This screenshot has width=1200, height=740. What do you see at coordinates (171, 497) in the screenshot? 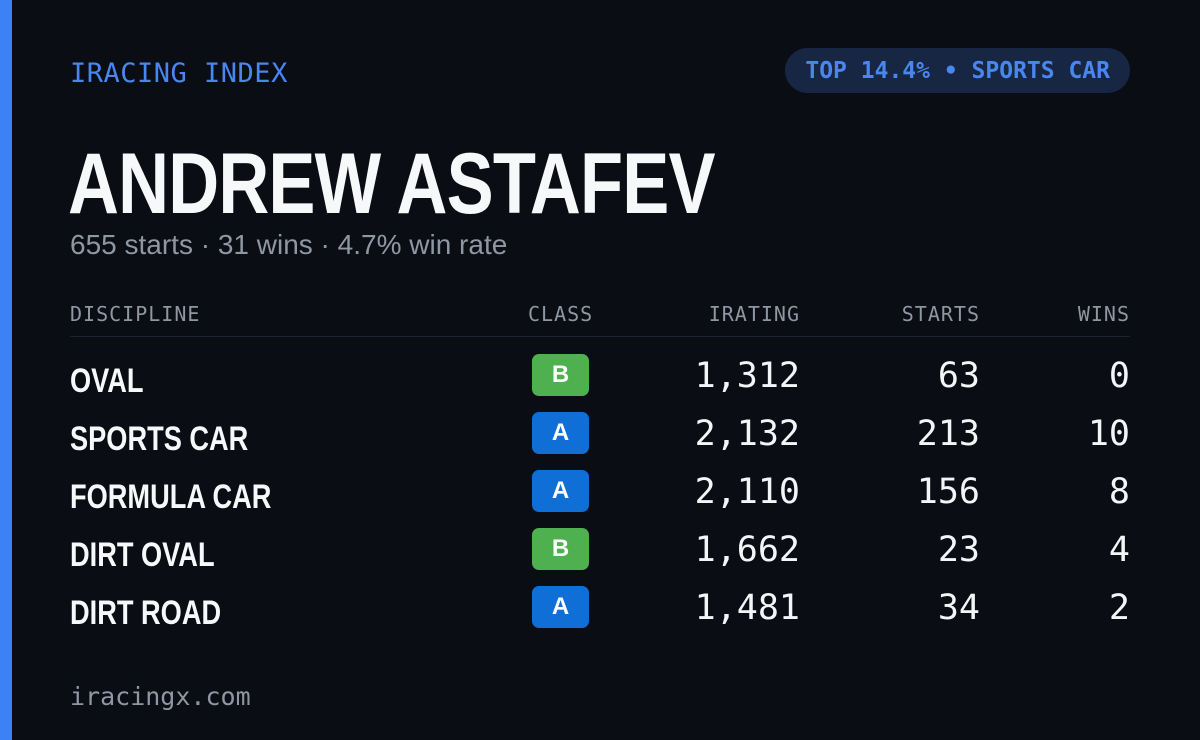
I see `discipline-name: FORMULA CAR` at bounding box center [171, 497].